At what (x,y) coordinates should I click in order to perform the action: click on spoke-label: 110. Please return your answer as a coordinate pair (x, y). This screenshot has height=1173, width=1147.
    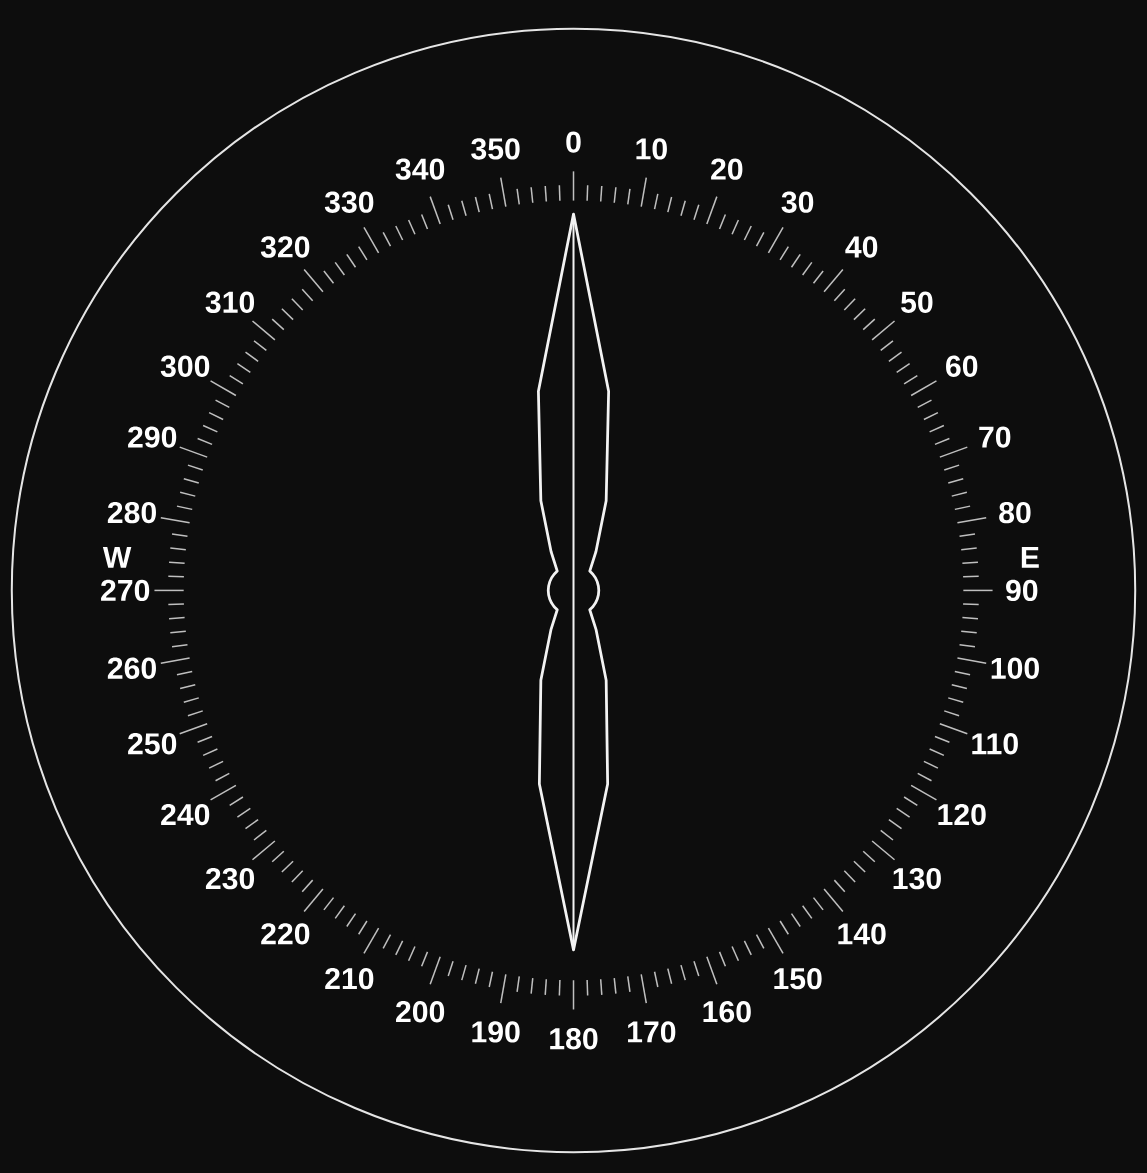
    Looking at the image, I should click on (995, 744).